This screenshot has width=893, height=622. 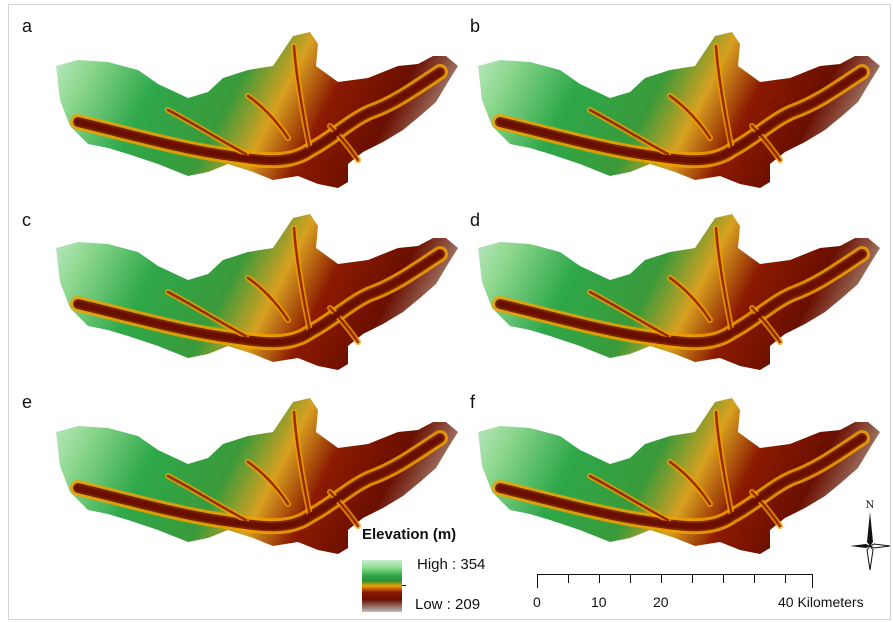 What do you see at coordinates (451, 564) in the screenshot?
I see `legend-high-label: High : 354` at bounding box center [451, 564].